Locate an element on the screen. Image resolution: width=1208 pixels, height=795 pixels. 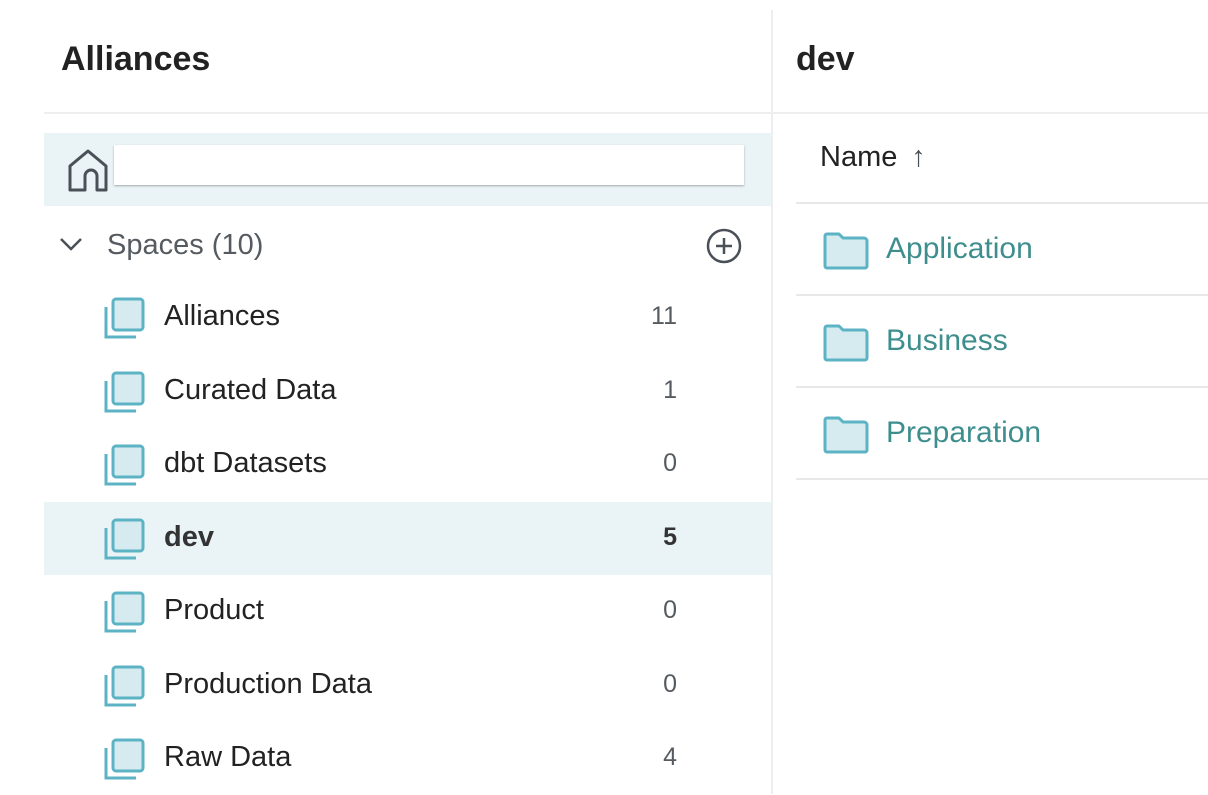
folder-name: Business is located at coordinates (947, 340).